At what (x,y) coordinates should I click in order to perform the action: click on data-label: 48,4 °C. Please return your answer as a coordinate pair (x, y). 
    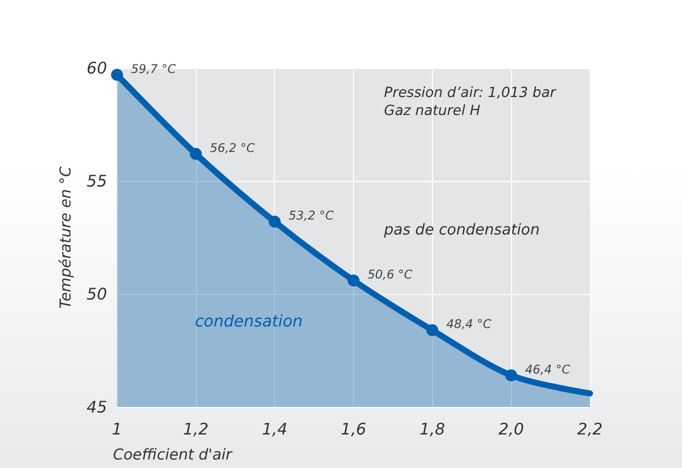
    Looking at the image, I should click on (469, 324).